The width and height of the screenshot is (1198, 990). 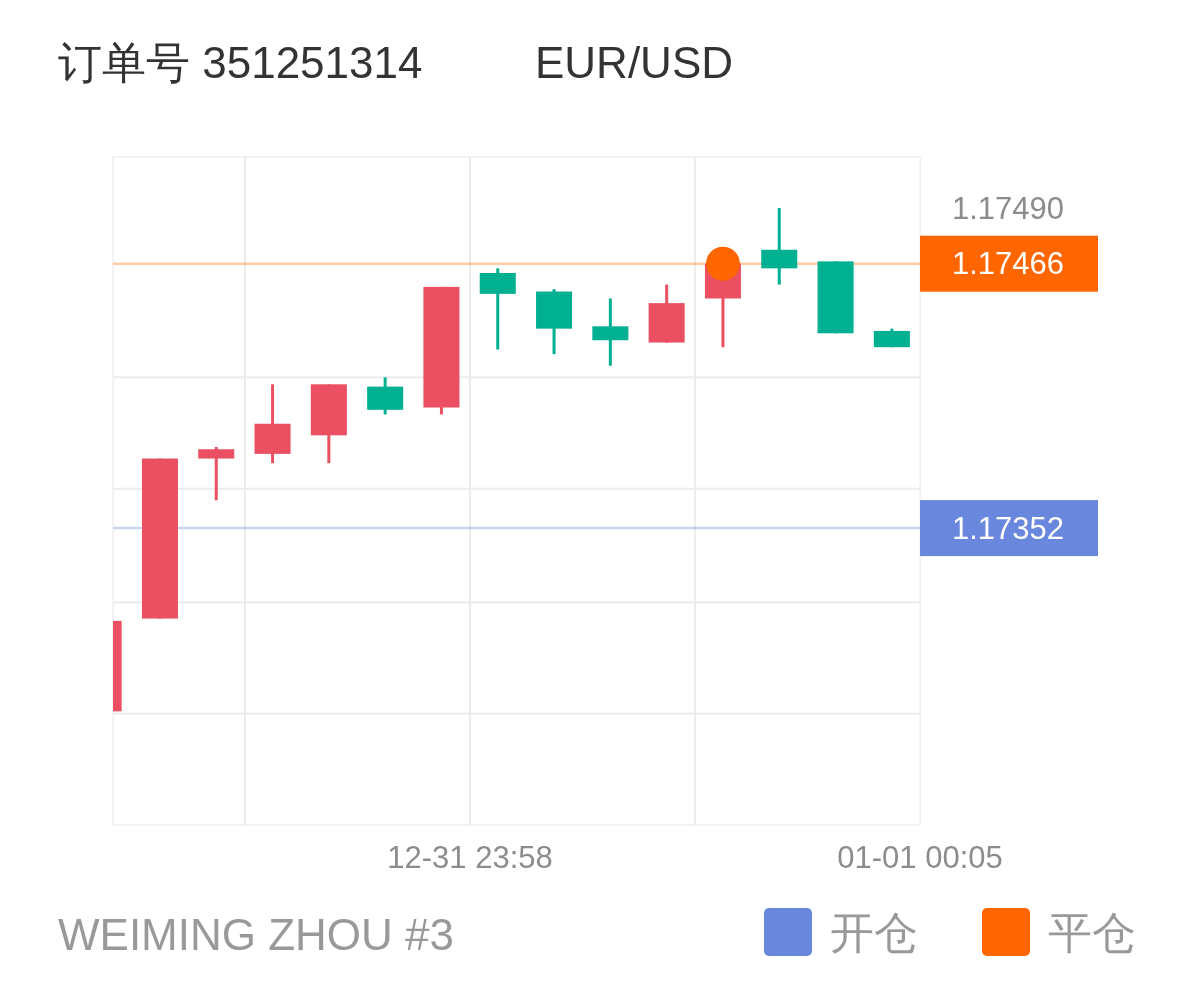 What do you see at coordinates (470, 857) in the screenshot?
I see `text: 12-31 23:58` at bounding box center [470, 857].